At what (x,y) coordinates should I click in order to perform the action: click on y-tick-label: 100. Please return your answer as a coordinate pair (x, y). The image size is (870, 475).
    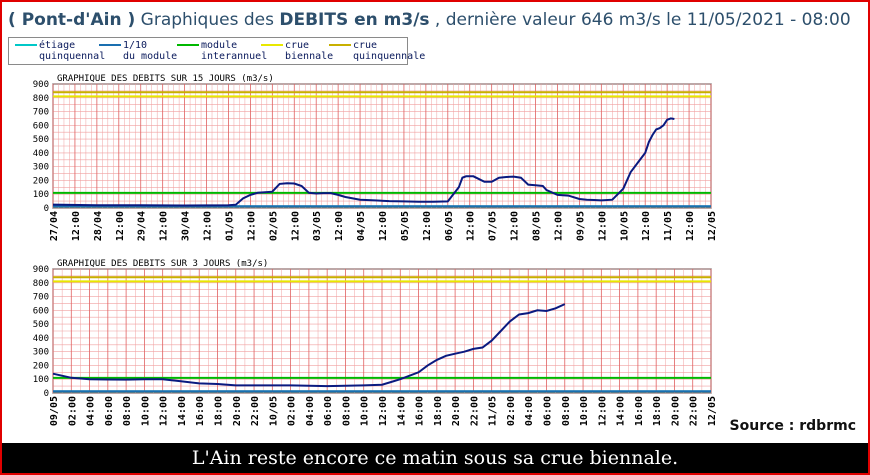
    Looking at the image, I should click on (41, 380).